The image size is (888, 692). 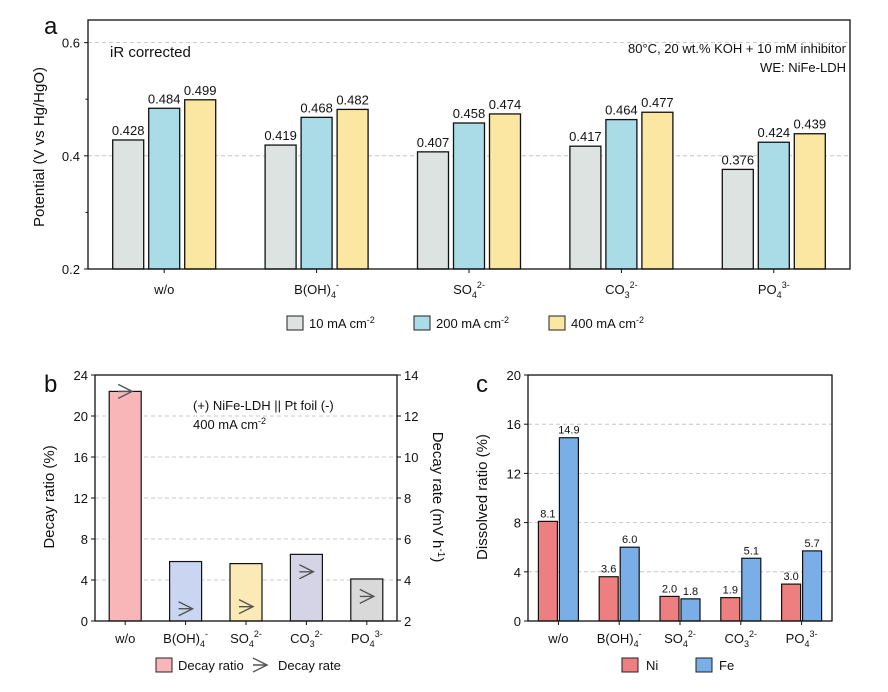 I want to click on y2-tick-label-b: 6, so click(x=407, y=539).